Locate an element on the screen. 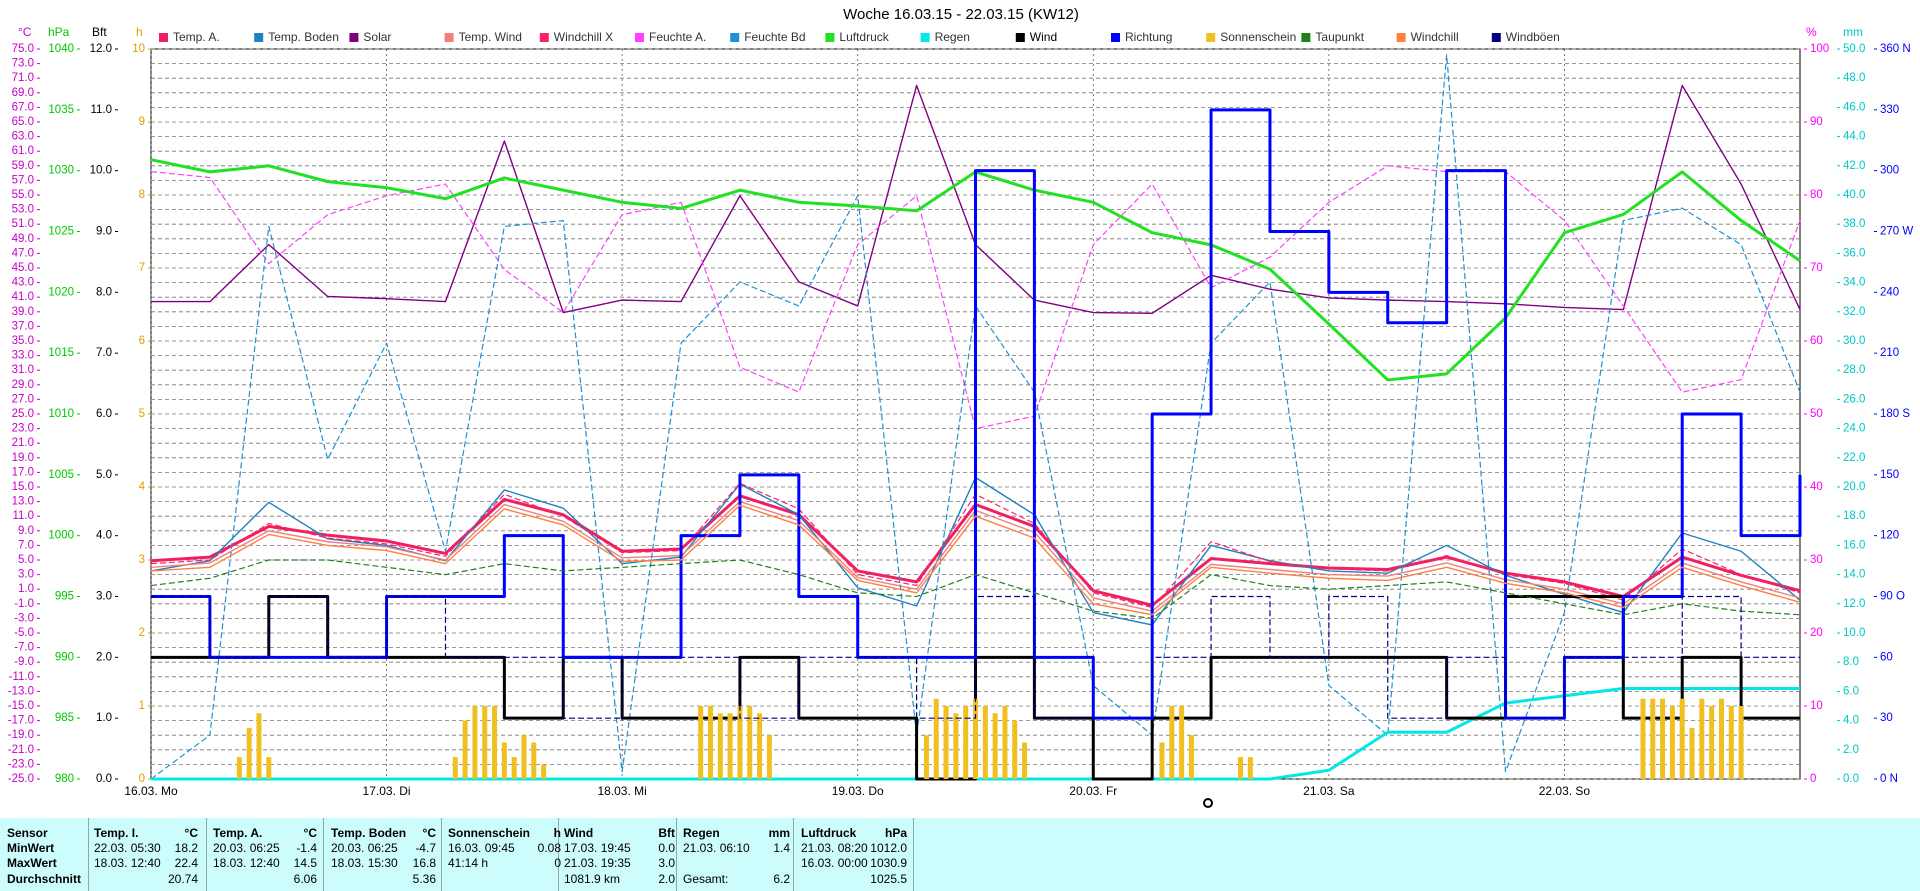 The image size is (1920, 891). x-tick-label: 18.03. Mi is located at coordinates (621, 791).